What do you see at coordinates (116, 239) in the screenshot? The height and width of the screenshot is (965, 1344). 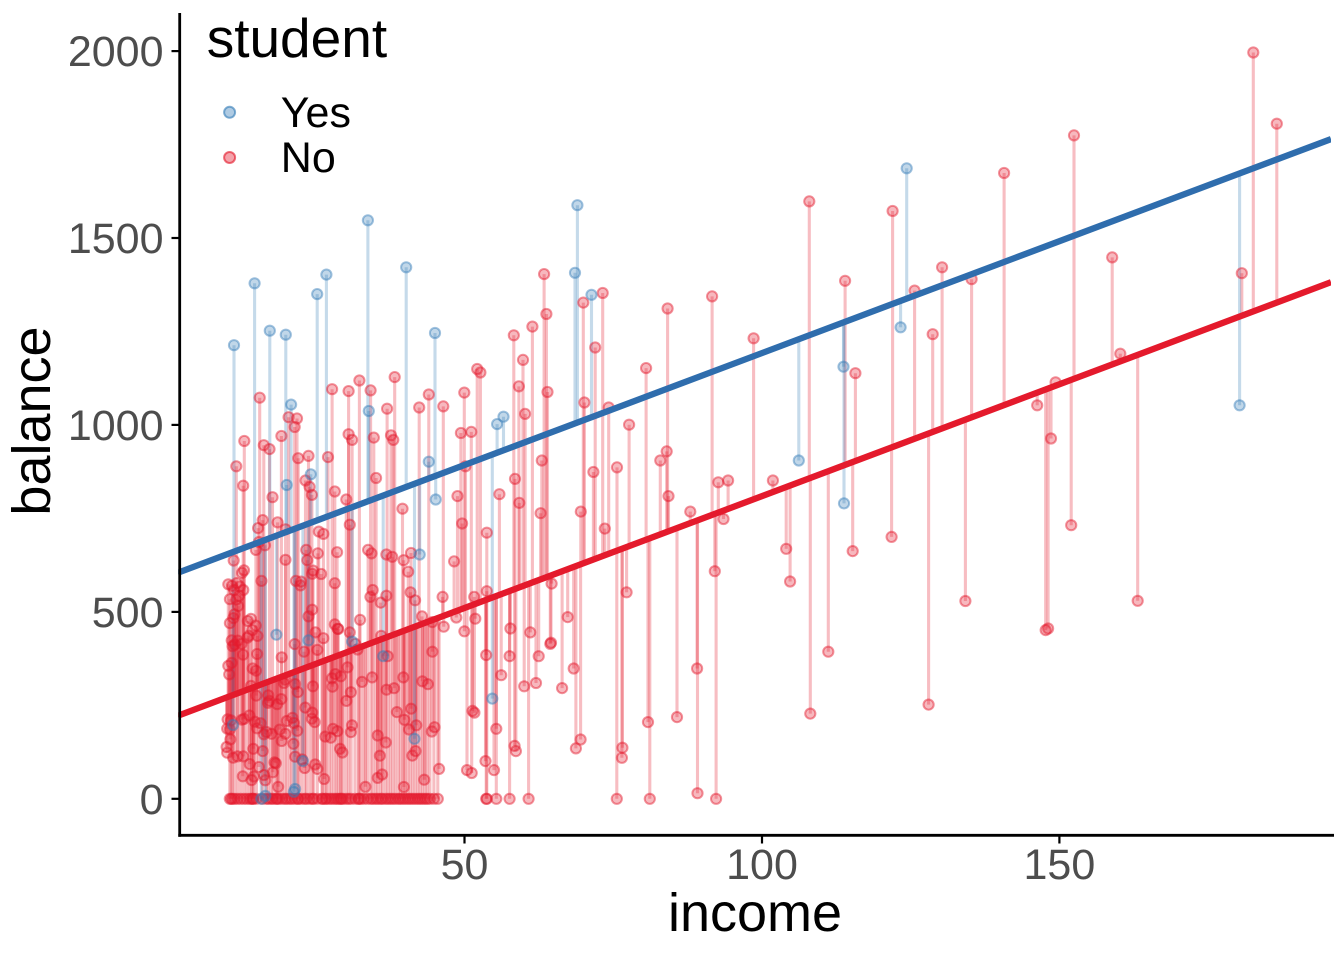 I see `svg-text: 1500` at bounding box center [116, 239].